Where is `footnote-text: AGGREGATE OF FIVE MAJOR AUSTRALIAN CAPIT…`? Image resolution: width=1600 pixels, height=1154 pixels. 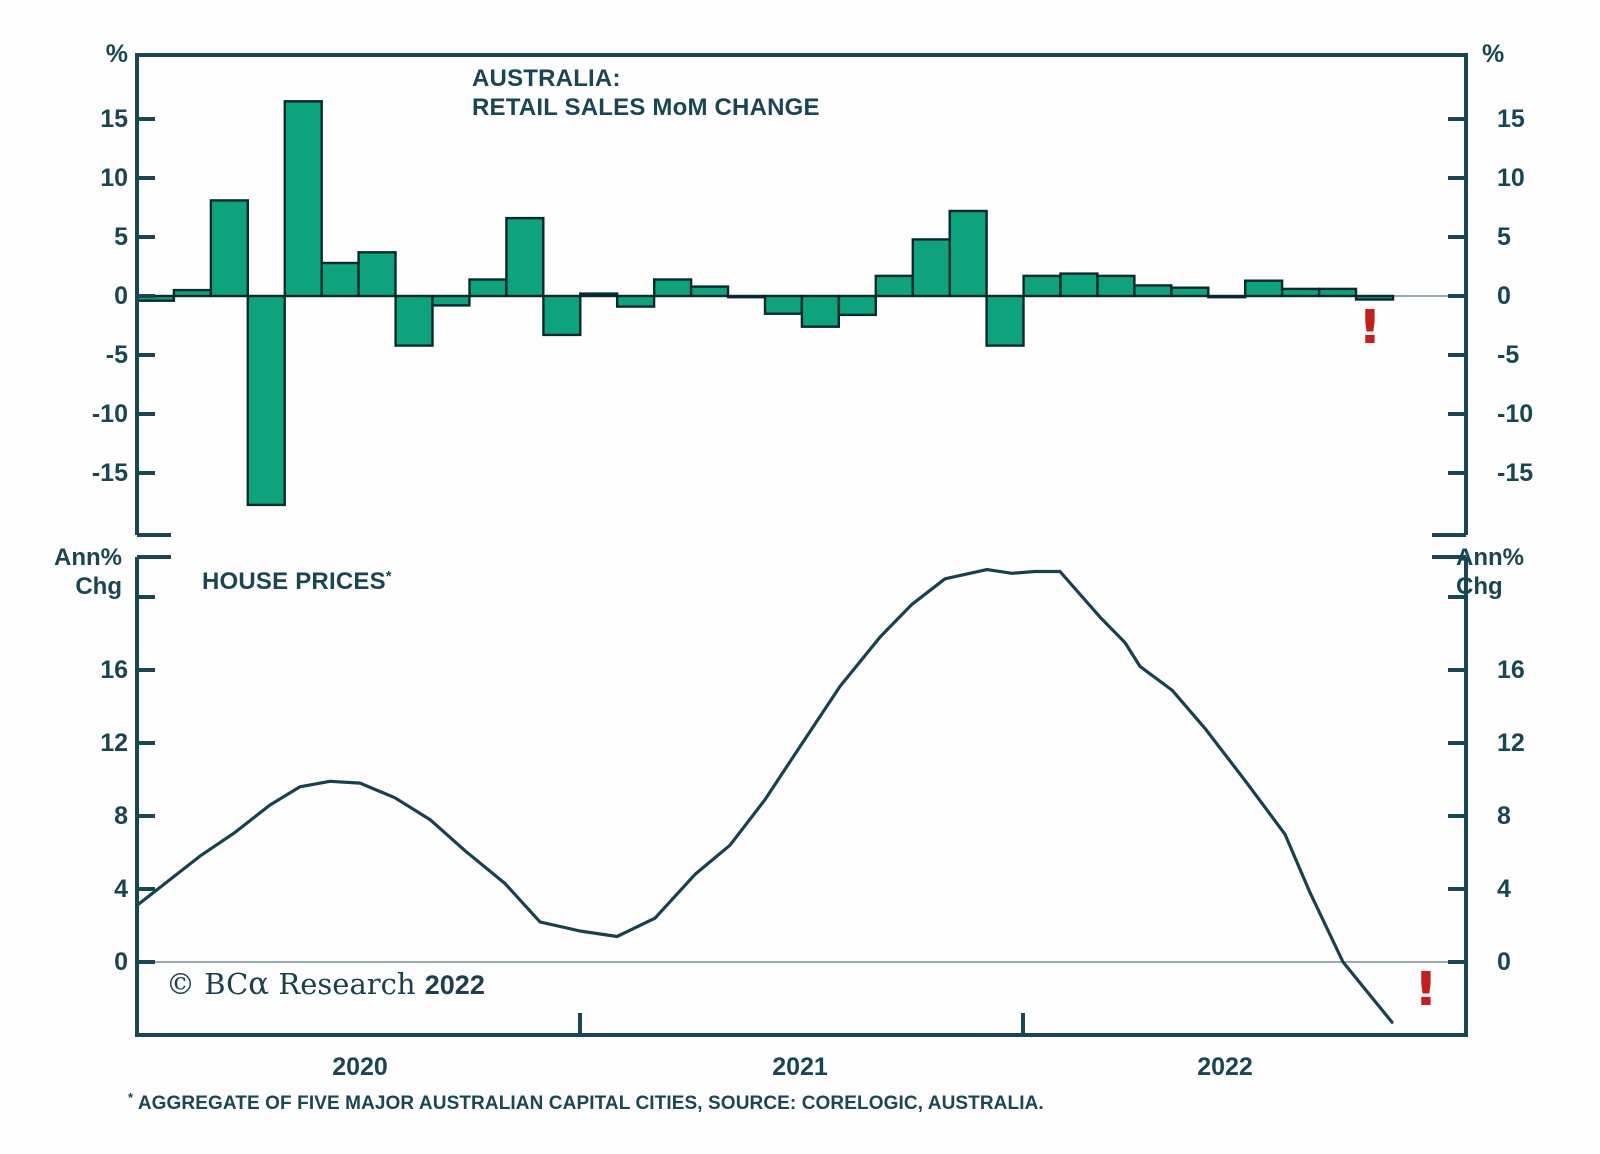 footnote-text: AGGREGATE OF FIVE MAJOR AUSTRALIAN CAPIT… is located at coordinates (588, 1103).